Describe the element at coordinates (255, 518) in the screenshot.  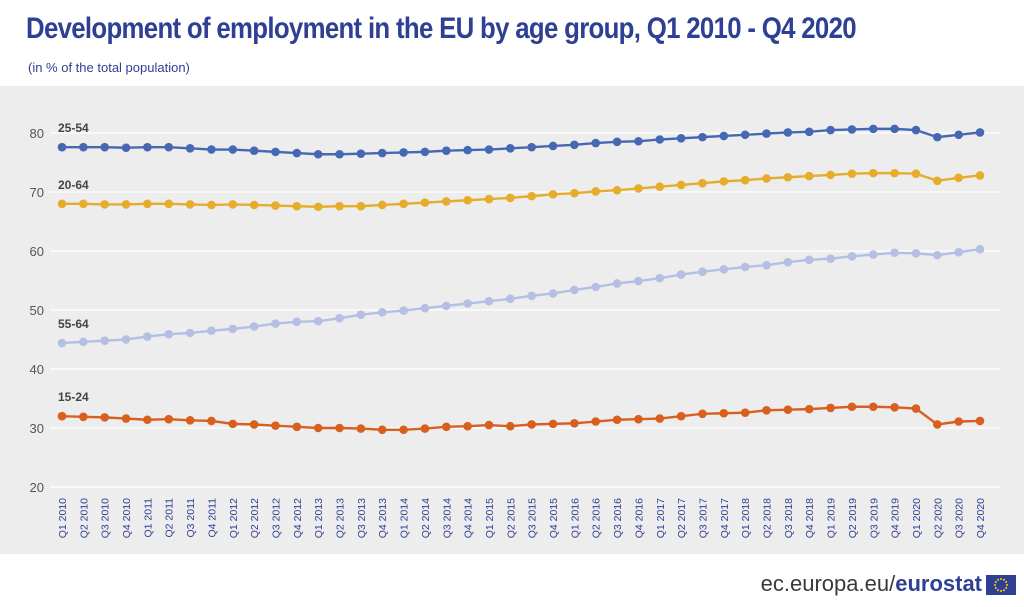
I see `x-tick-label: Q2 2012` at that location.